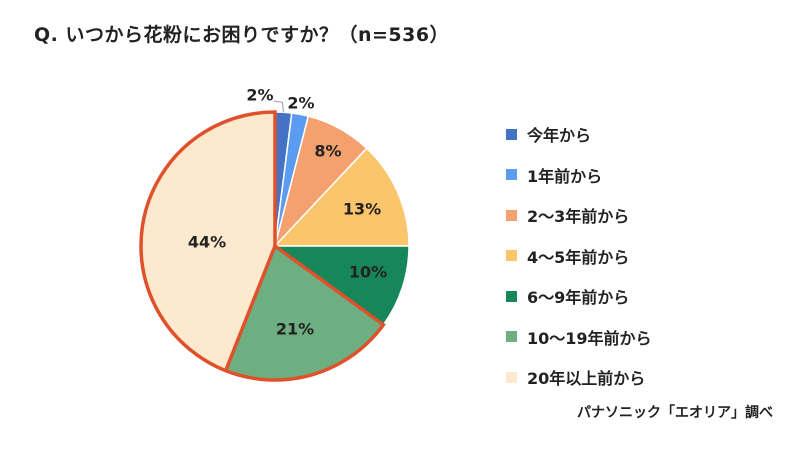 This screenshot has width=801, height=450. I want to click on slice-label-2: 8%, so click(327, 151).